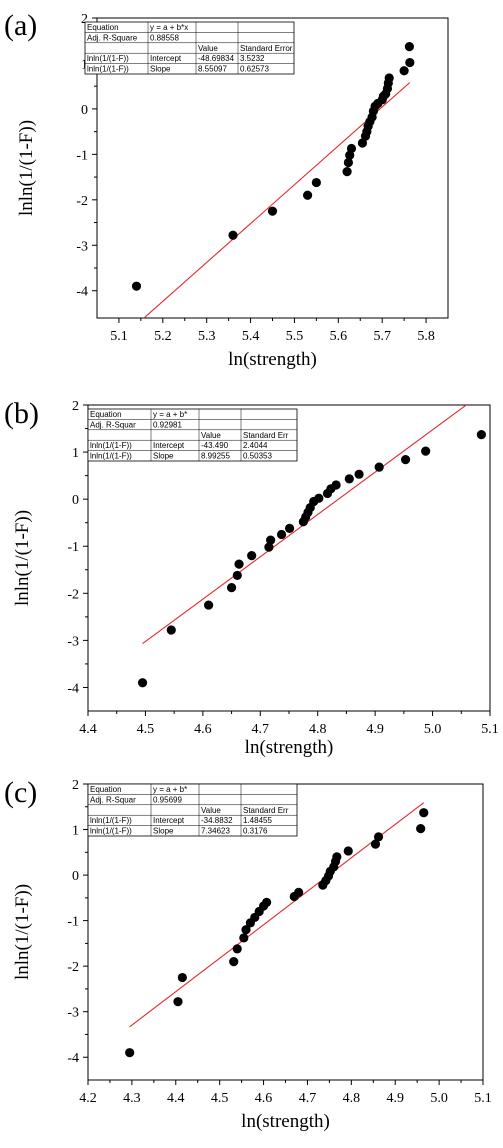  What do you see at coordinates (112, 37) in the screenshot?
I see `table-cell: Adj. R-Square` at bounding box center [112, 37].